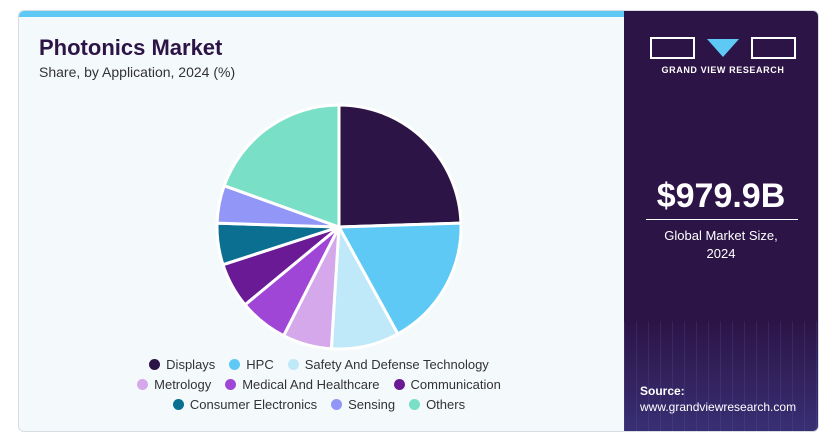 The width and height of the screenshot is (825, 441). What do you see at coordinates (260, 364) in the screenshot?
I see `legend-label: HPC` at bounding box center [260, 364].